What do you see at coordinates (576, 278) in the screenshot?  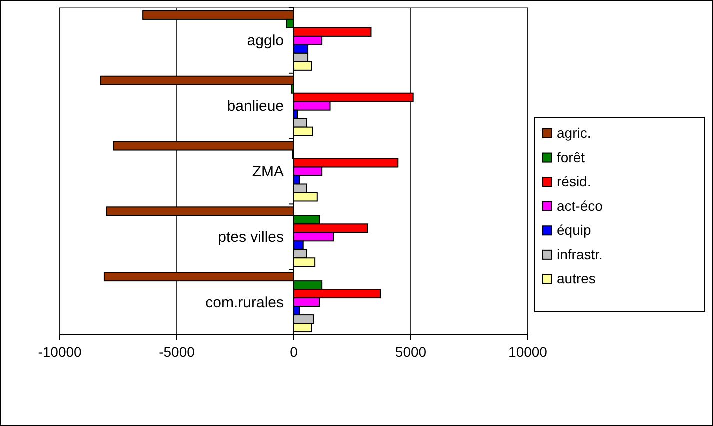 I see `legend-label: autres` at bounding box center [576, 278].